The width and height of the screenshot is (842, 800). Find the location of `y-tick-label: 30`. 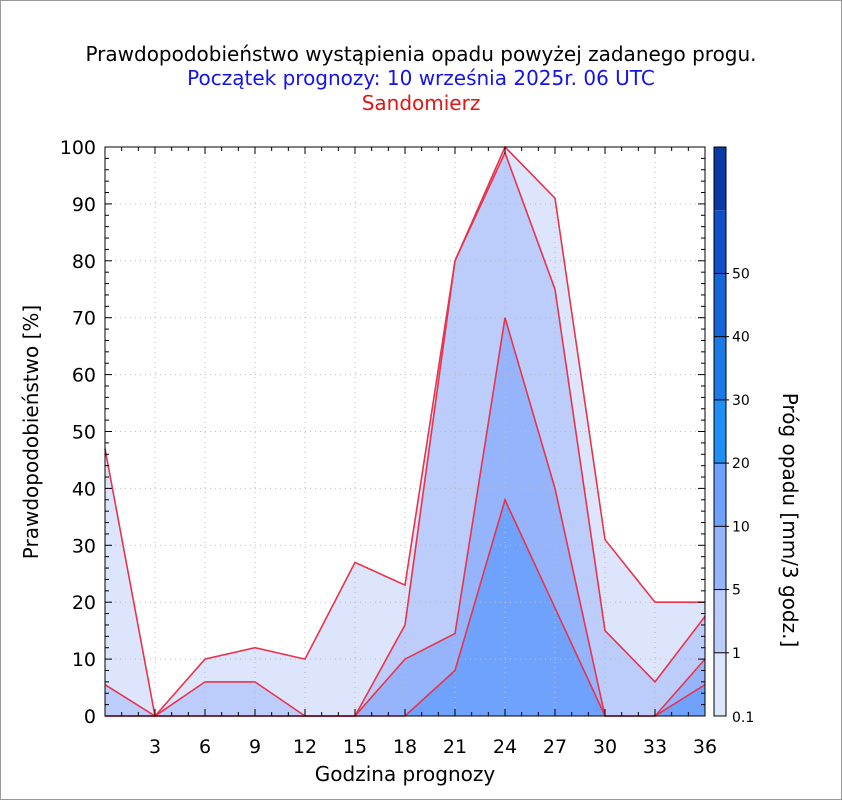

y-tick-label: 30 is located at coordinates (84, 546).